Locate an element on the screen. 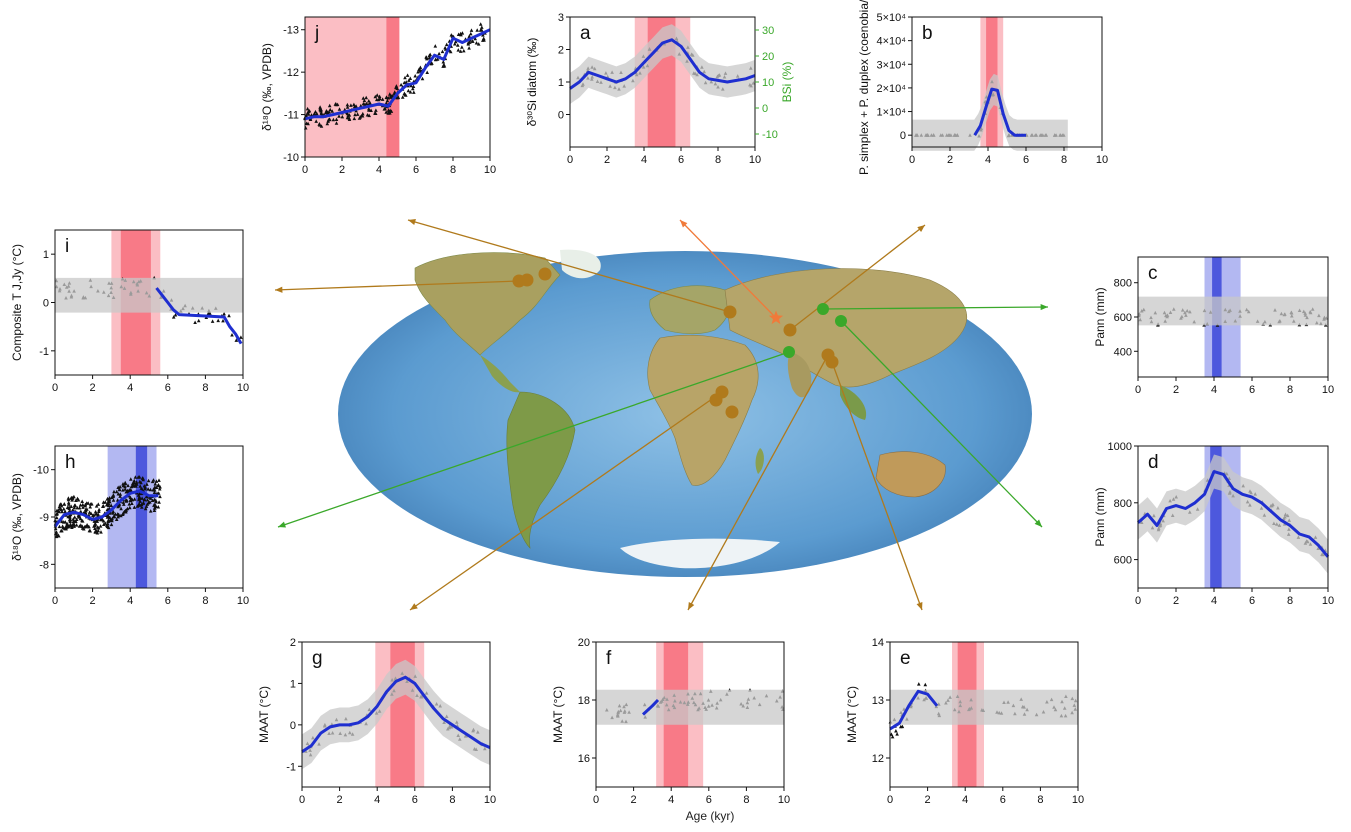 Image resolution: width=1351 pixels, height=832 pixels. arrow-to-g is located at coordinates (566, 501).